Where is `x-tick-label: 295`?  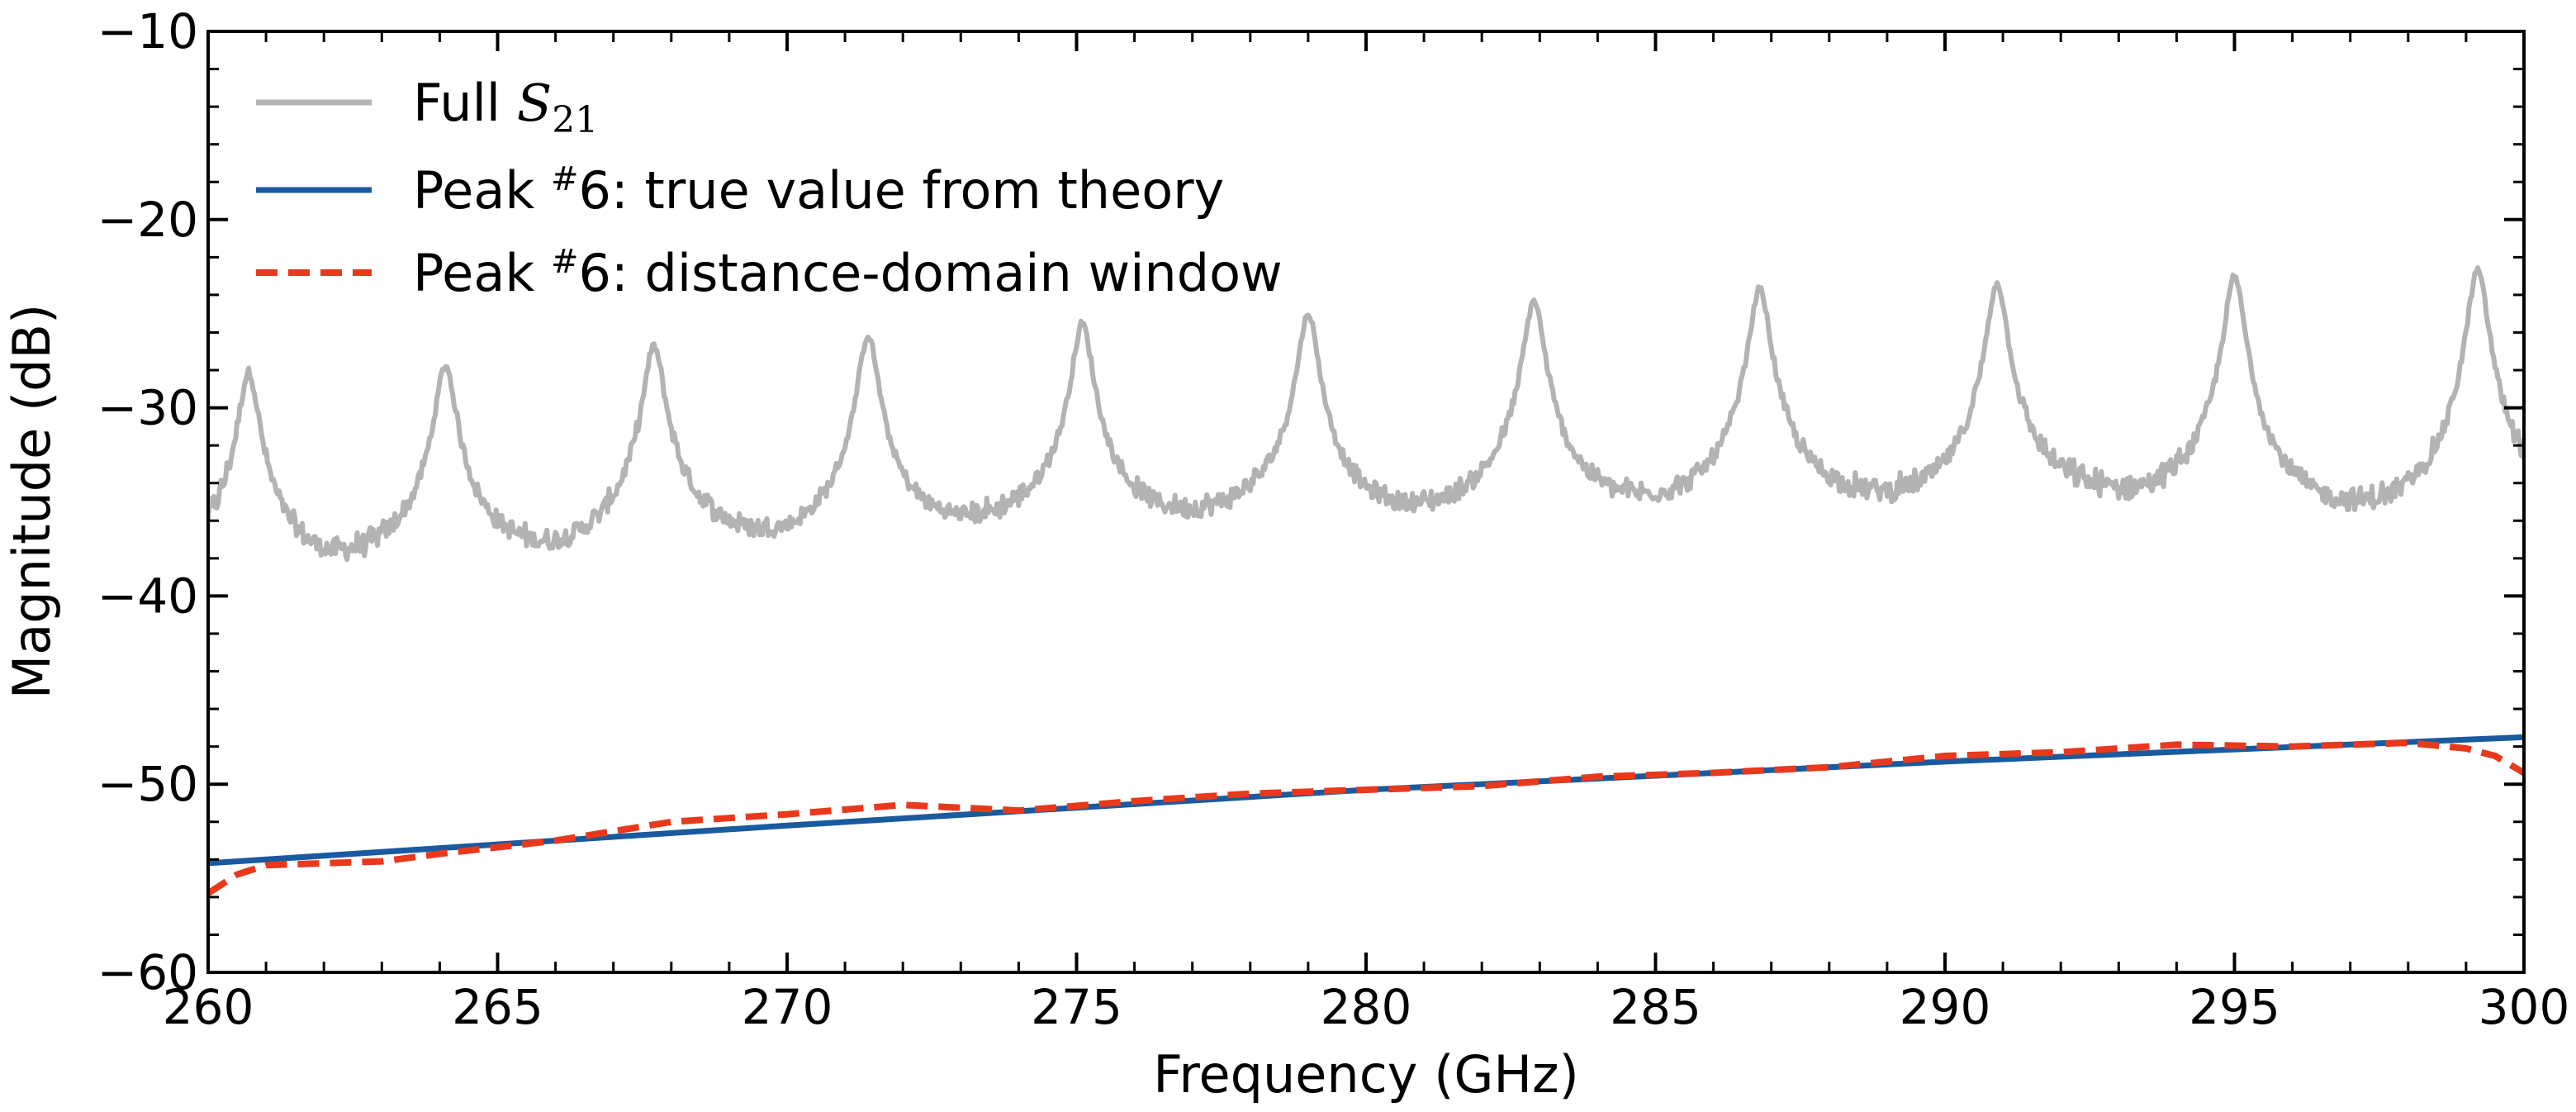 x-tick-label: 295 is located at coordinates (2234, 1007).